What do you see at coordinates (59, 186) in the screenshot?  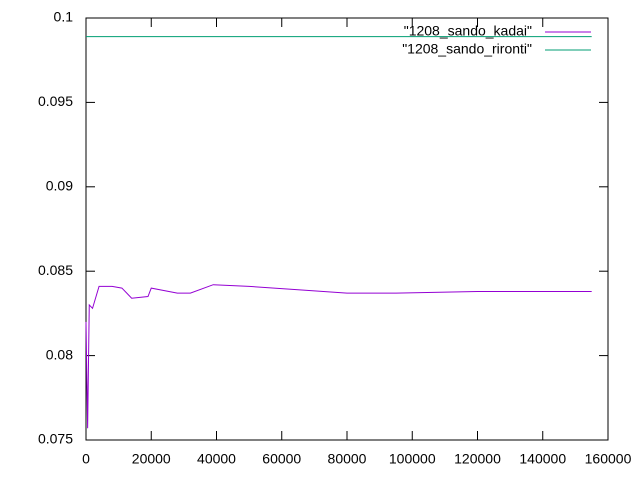 I see `y-tick-label: 0.09` at bounding box center [59, 186].